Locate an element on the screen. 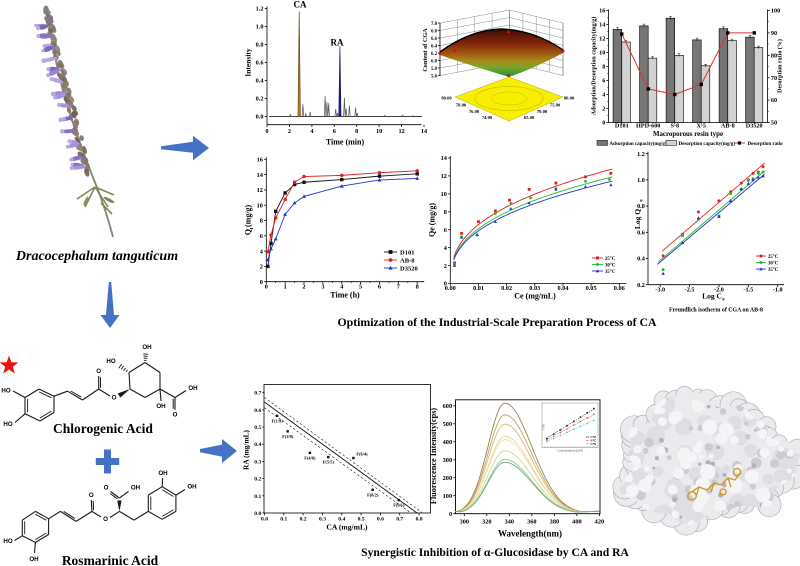 The image size is (800, 566). svg-text: 5.6 is located at coordinates (434, 76).